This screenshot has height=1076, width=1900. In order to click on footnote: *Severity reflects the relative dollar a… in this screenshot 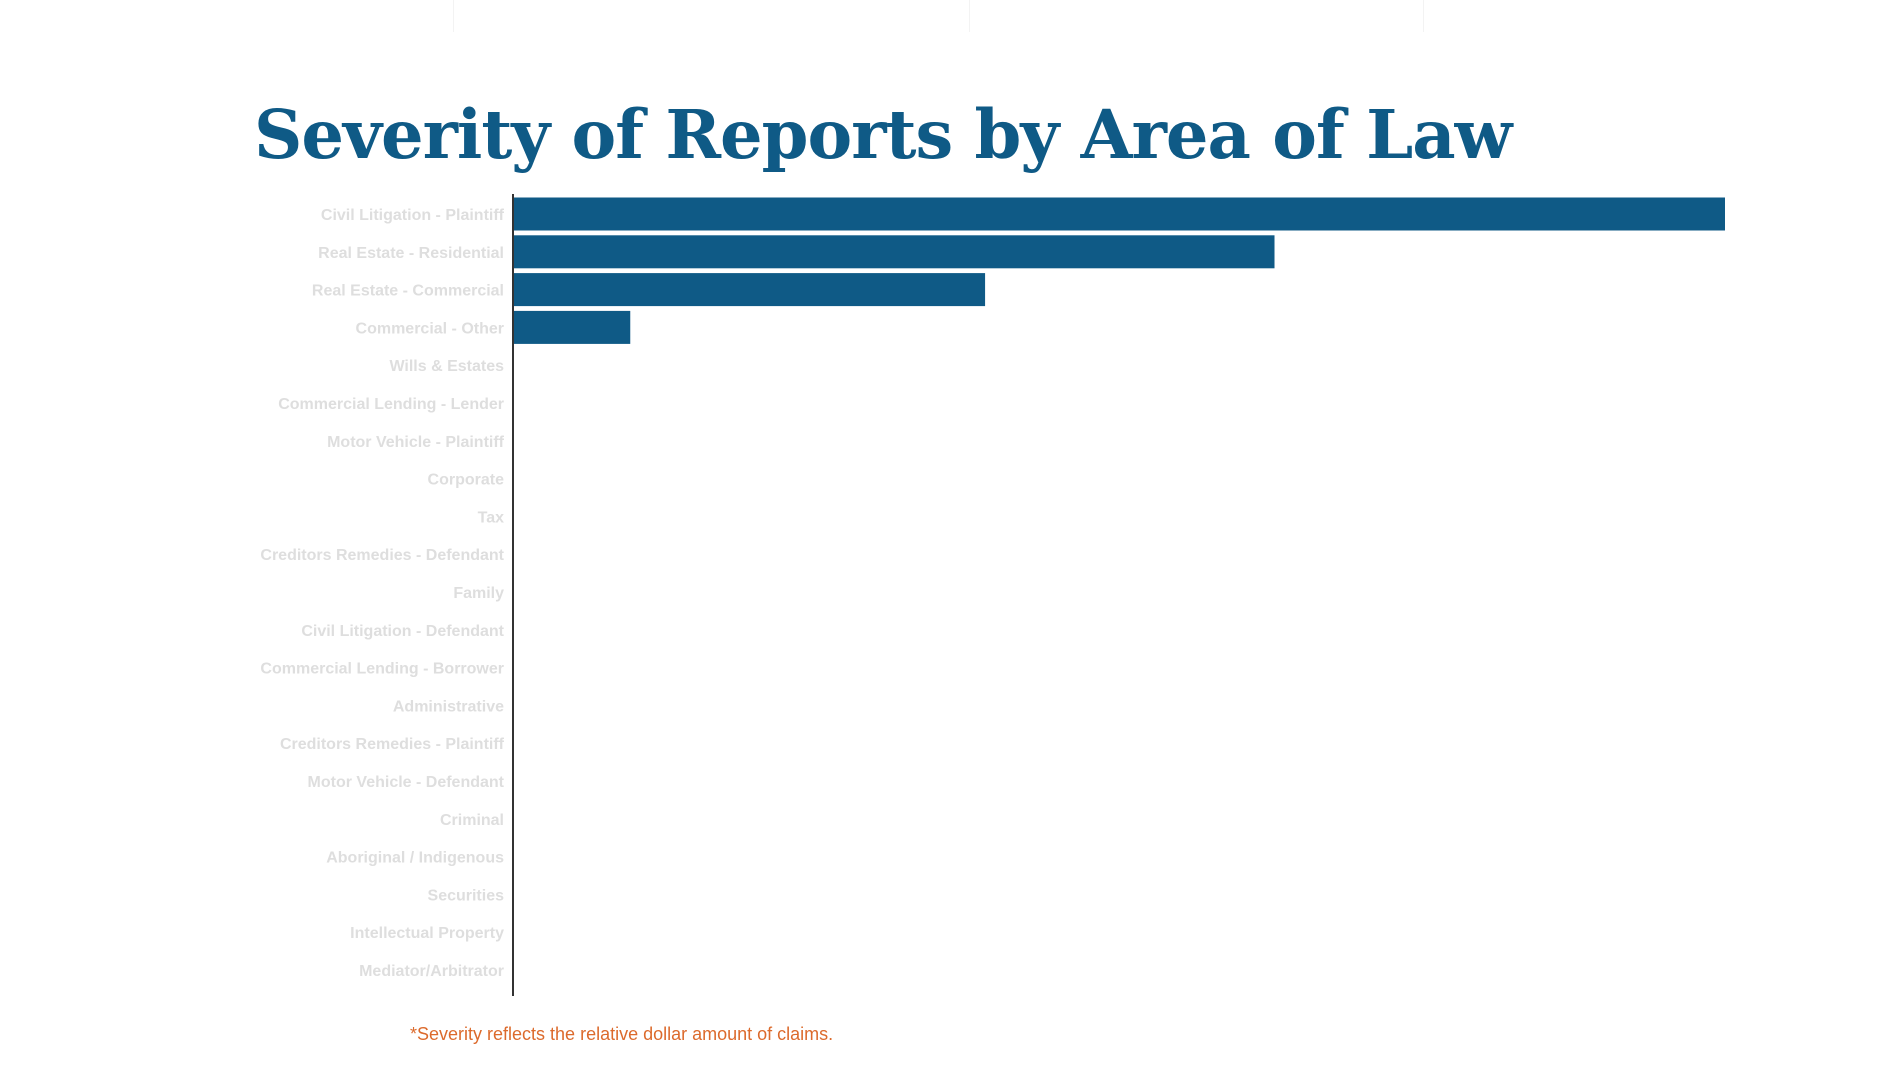, I will do `click(622, 1034)`.